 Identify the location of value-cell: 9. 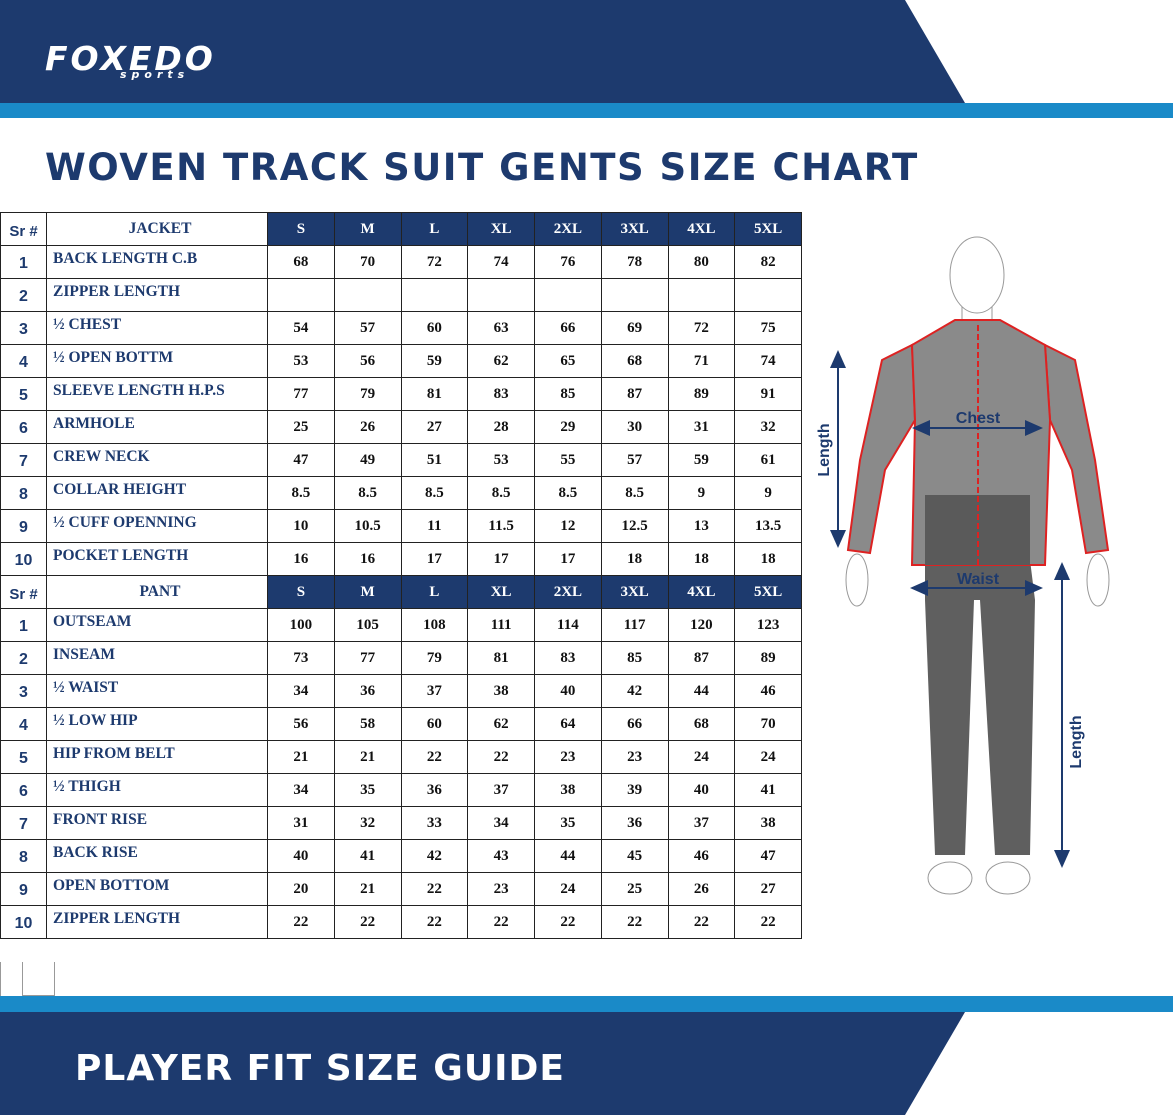
(701, 493).